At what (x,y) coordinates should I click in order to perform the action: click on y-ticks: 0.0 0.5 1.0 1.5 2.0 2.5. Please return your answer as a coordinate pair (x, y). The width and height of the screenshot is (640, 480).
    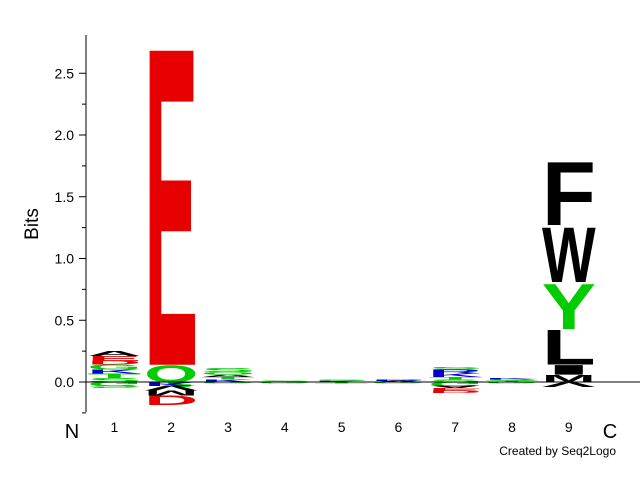
    Looking at the image, I should click on (70, 239).